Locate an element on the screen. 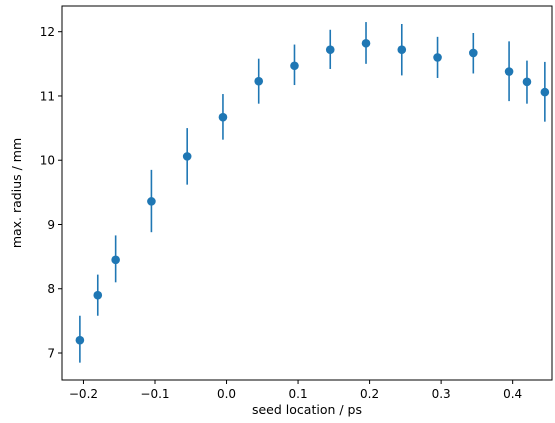 The image size is (555, 423). y-tick-label: 10 is located at coordinates (47, 161).